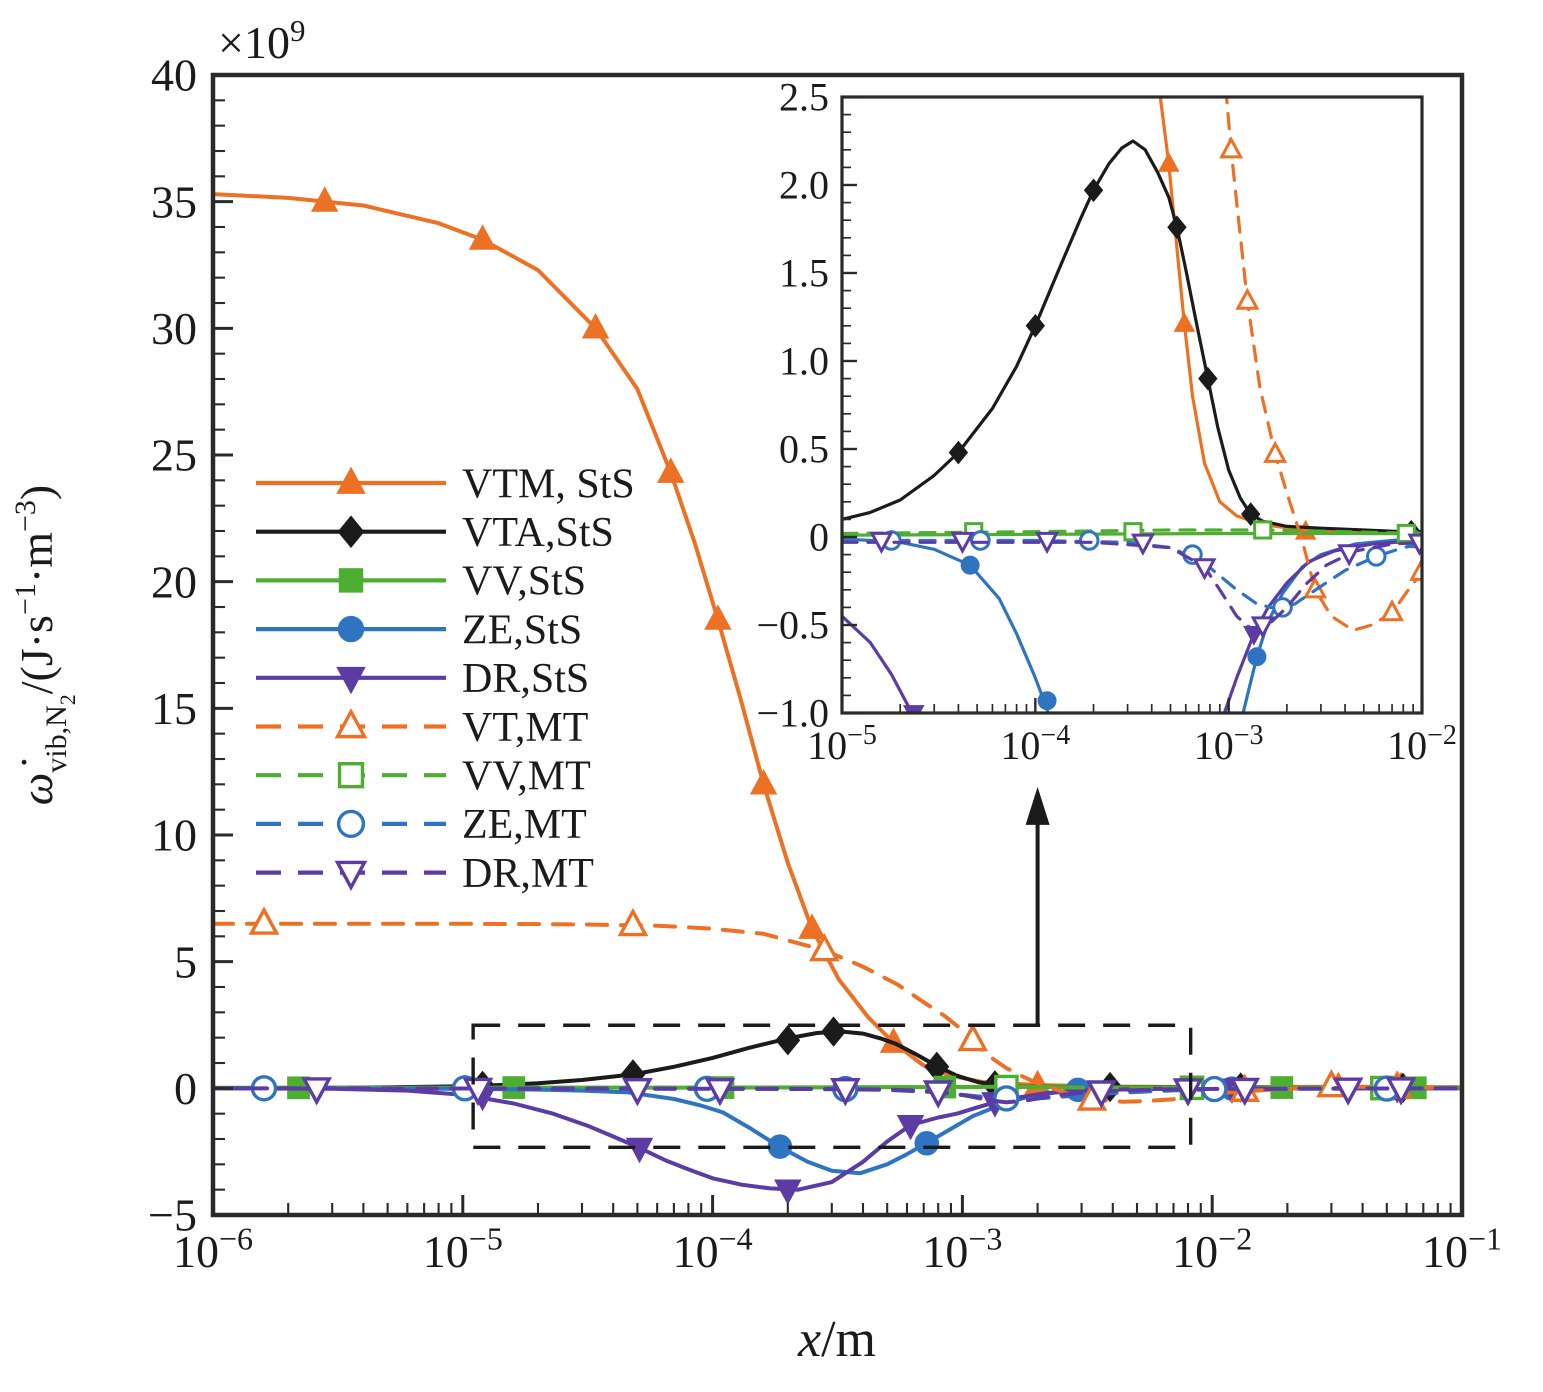  Describe the element at coordinates (421, 582) in the screenshot. I see `legend-item-VV_StS: VV,StS` at that location.